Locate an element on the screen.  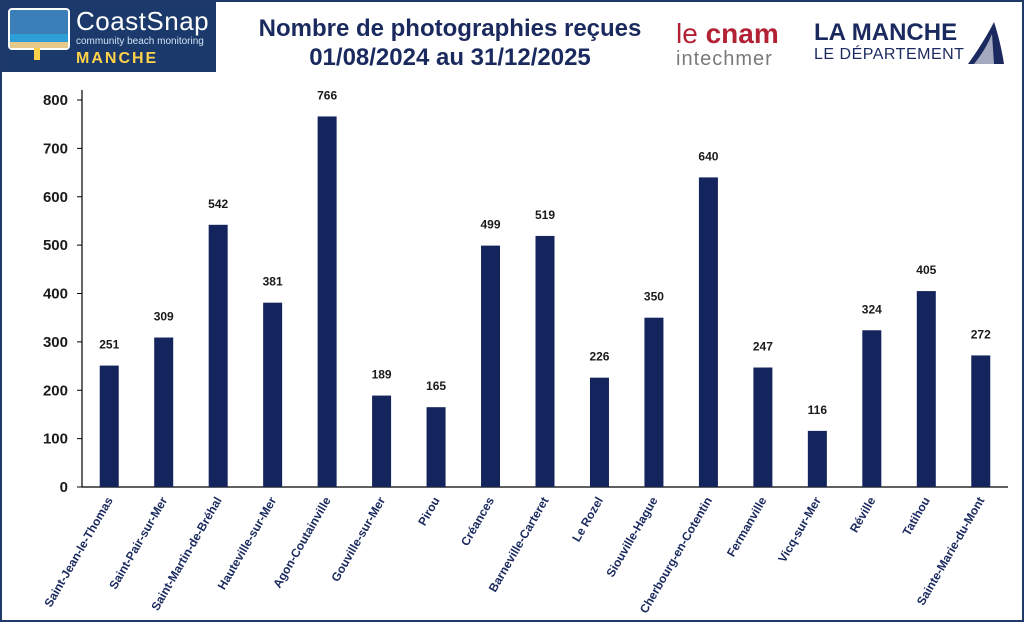
y-tick-label: 600 is located at coordinates (55, 197).